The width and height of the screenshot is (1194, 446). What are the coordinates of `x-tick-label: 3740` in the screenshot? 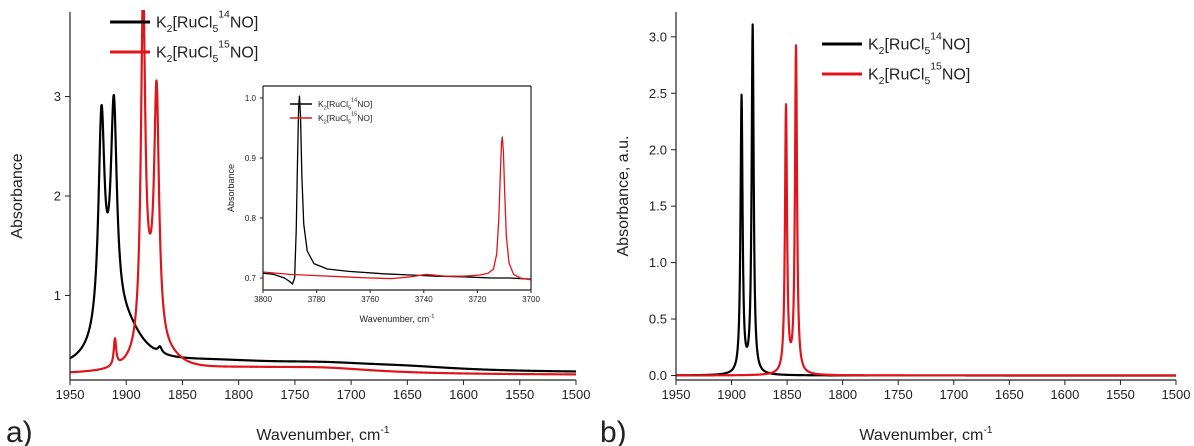 It's located at (424, 299).